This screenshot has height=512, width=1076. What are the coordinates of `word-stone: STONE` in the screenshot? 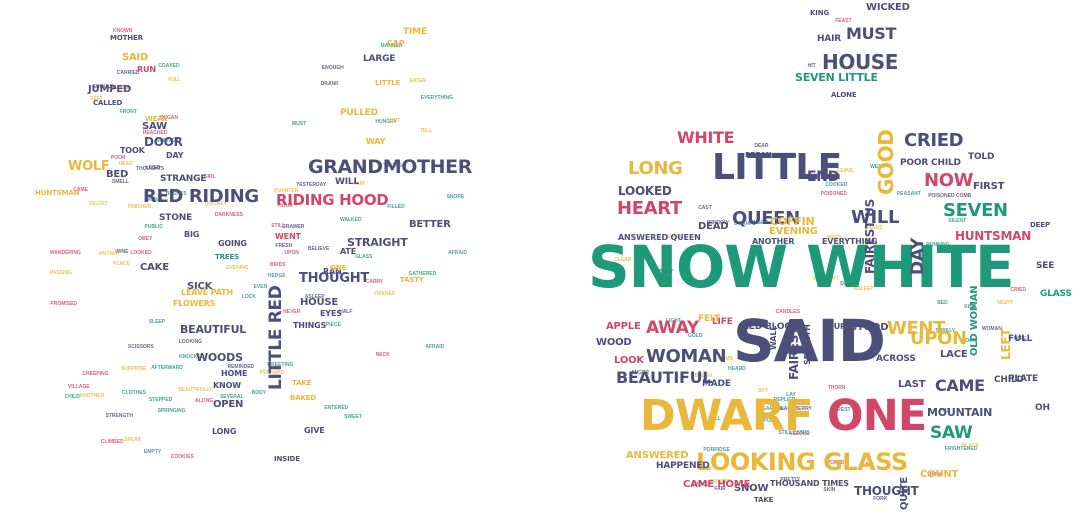 It's located at (176, 218).